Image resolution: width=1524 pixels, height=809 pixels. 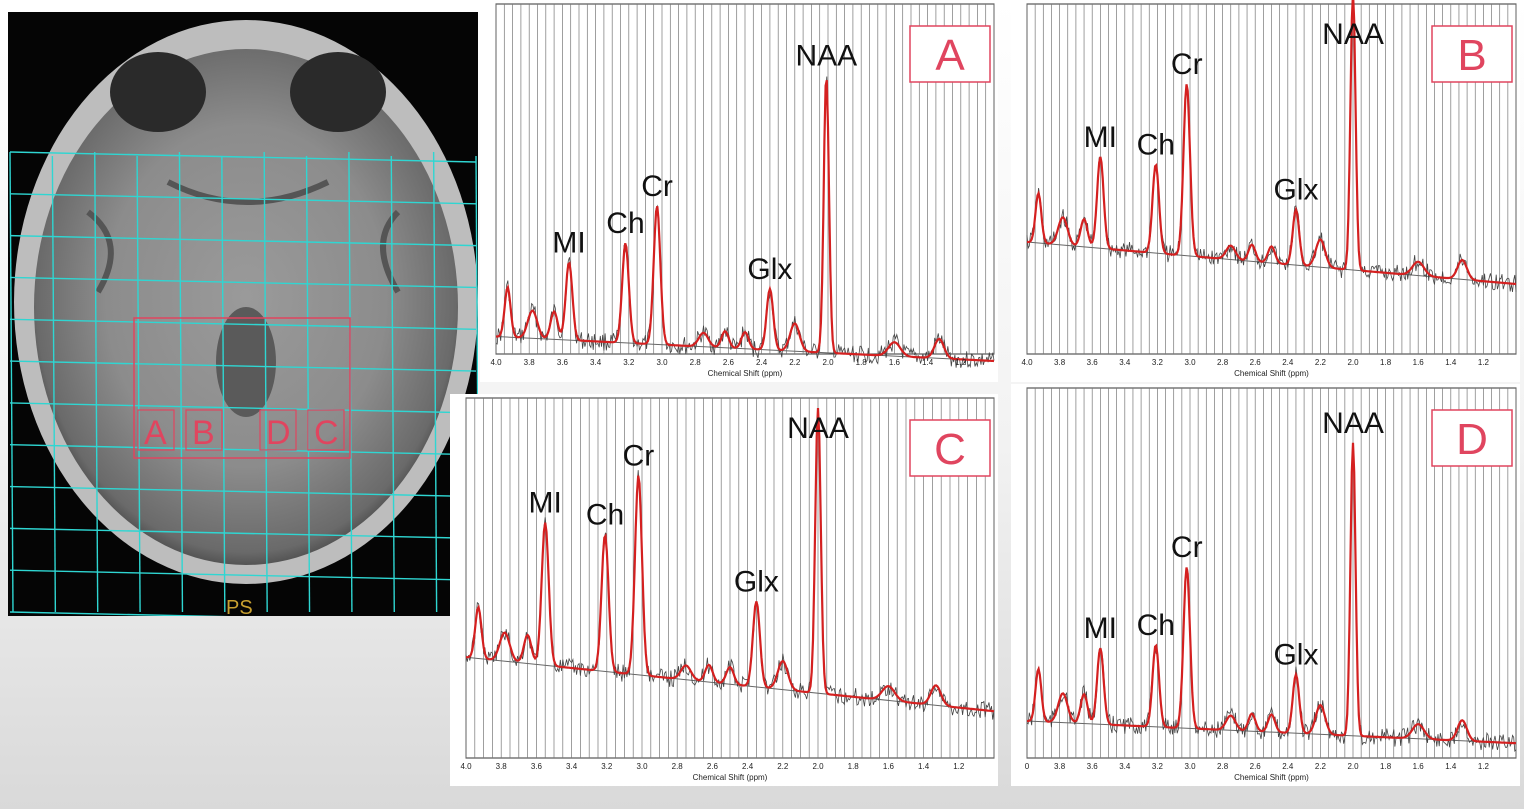 I want to click on orbit-left, so click(x=158, y=92).